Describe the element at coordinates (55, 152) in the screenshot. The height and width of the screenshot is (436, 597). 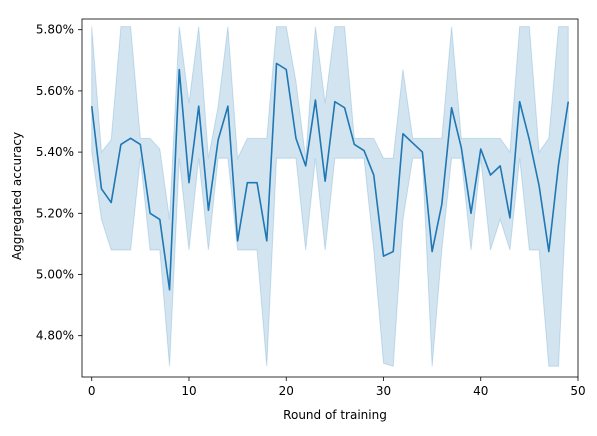
I see `y-tick-label: 5.40%` at that location.